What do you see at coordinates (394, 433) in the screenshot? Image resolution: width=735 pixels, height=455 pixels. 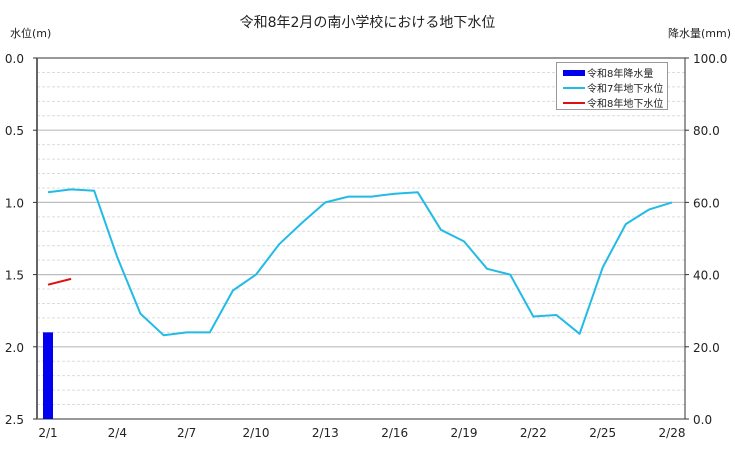 I see `x-axis-tick-label: 2/16` at bounding box center [394, 433].